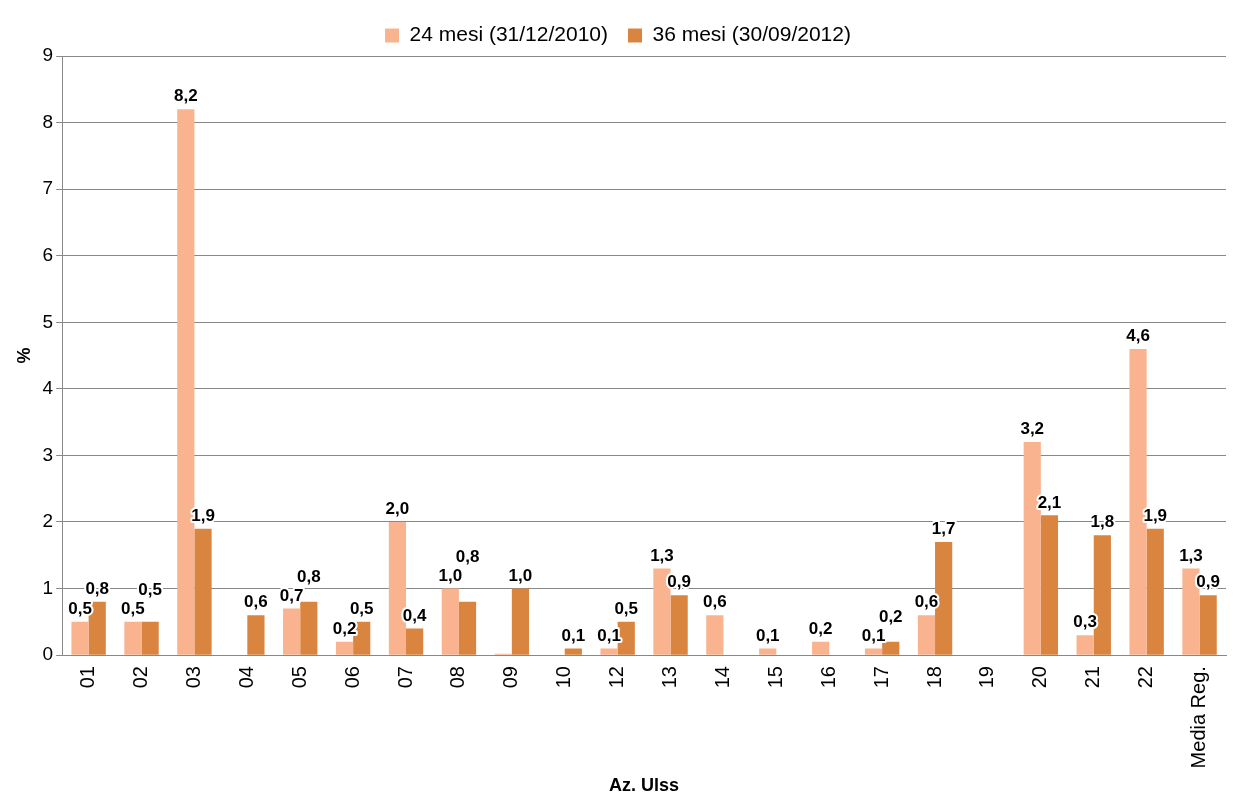  What do you see at coordinates (397, 509) in the screenshot?
I see `data-label: 2,0` at bounding box center [397, 509].